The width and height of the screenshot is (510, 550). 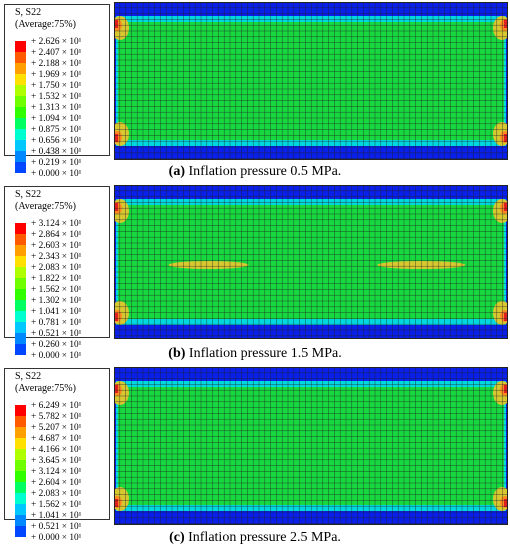 What do you see at coordinates (56, 224) in the screenshot?
I see `legend-value: + 3.124 × 10¹` at bounding box center [56, 224].